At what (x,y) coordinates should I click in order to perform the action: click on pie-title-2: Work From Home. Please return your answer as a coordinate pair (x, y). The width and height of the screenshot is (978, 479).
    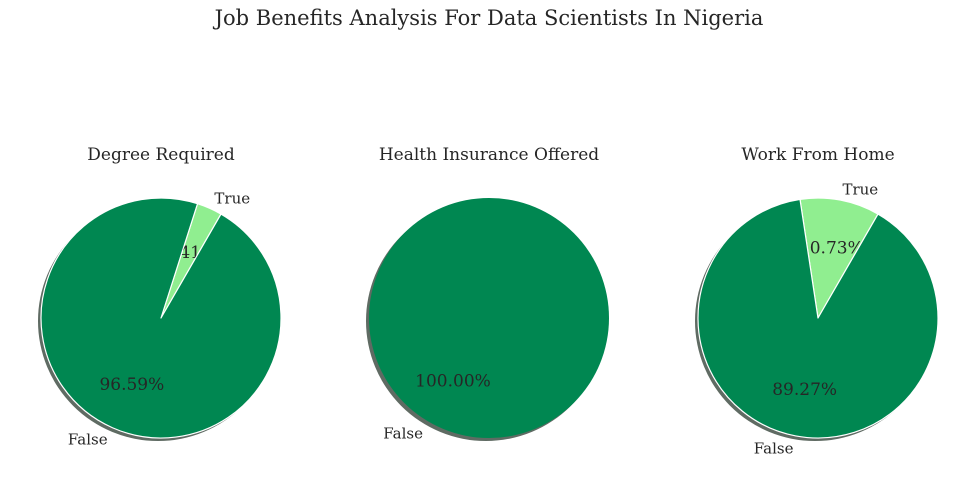
    Looking at the image, I should click on (817, 155).